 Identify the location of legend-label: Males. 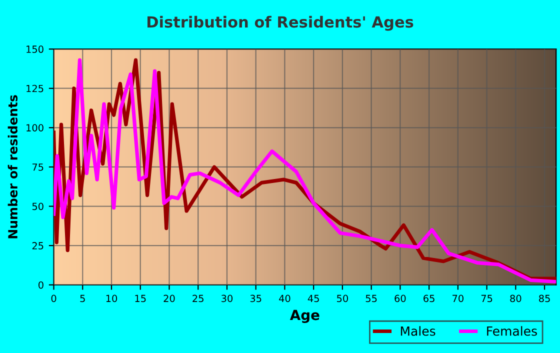
(418, 331).